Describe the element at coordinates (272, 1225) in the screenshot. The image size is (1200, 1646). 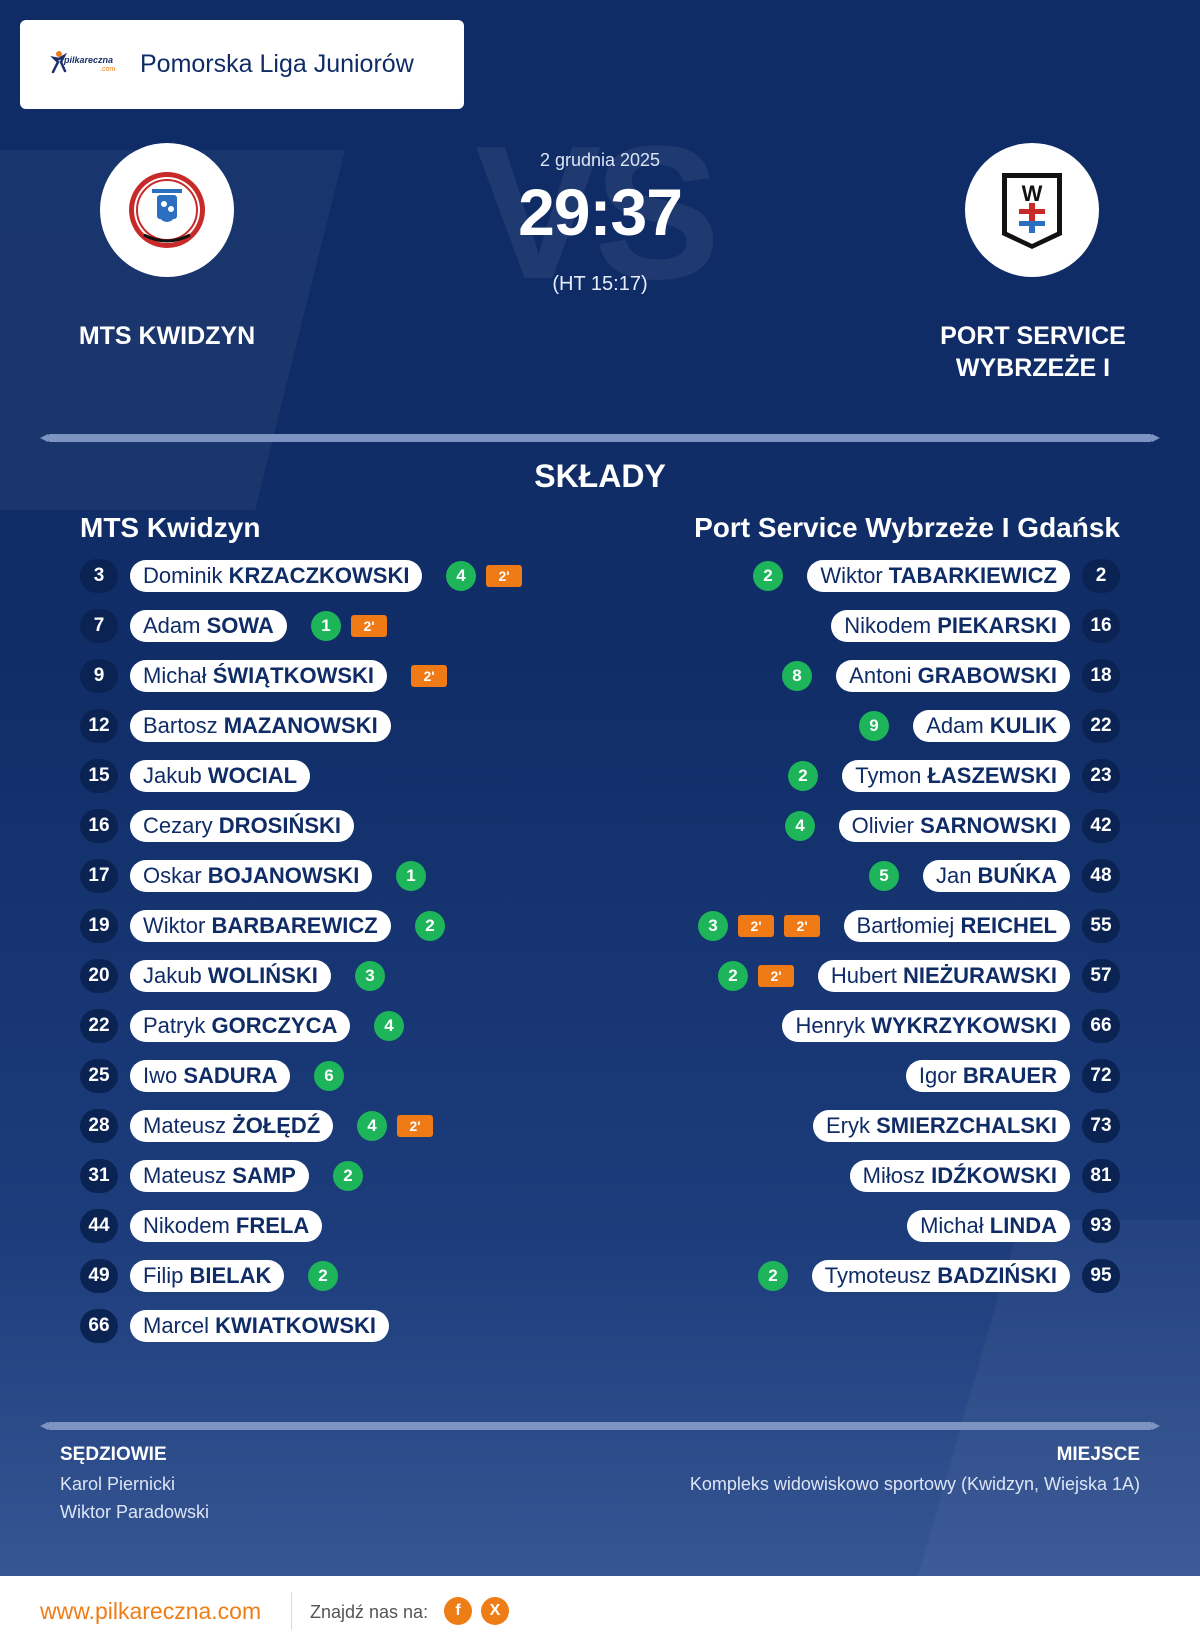
I see `player-last-name: FRELA` at that location.